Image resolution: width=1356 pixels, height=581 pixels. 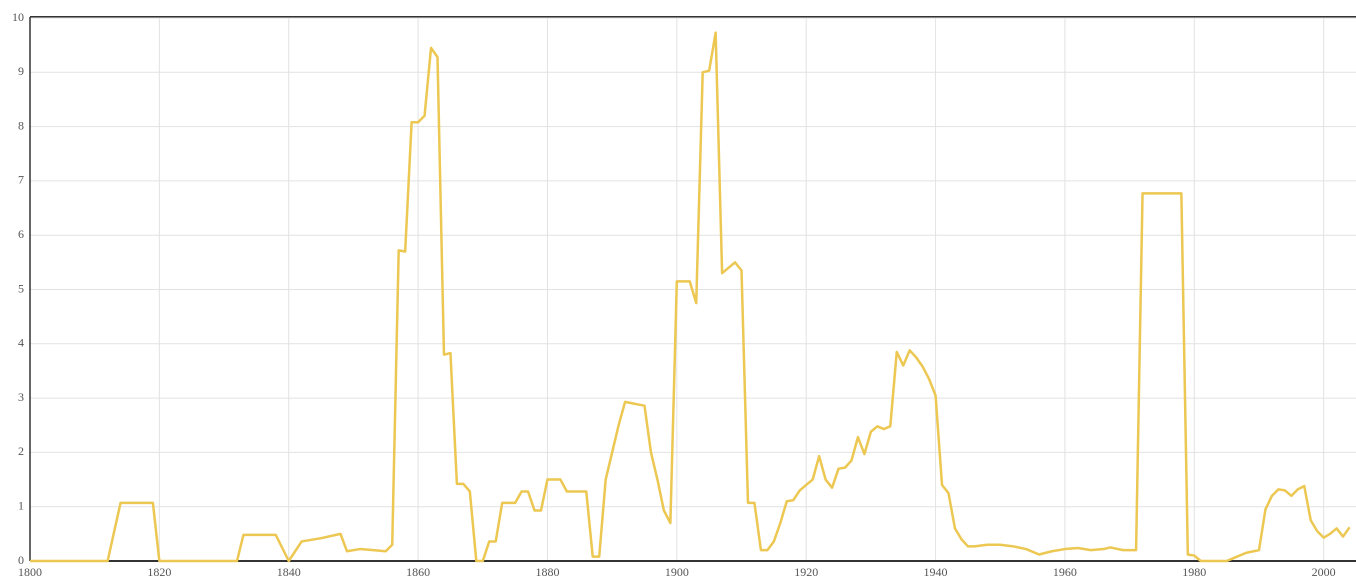 What do you see at coordinates (547, 572) in the screenshot?
I see `x-tick-label: 1880` at bounding box center [547, 572].